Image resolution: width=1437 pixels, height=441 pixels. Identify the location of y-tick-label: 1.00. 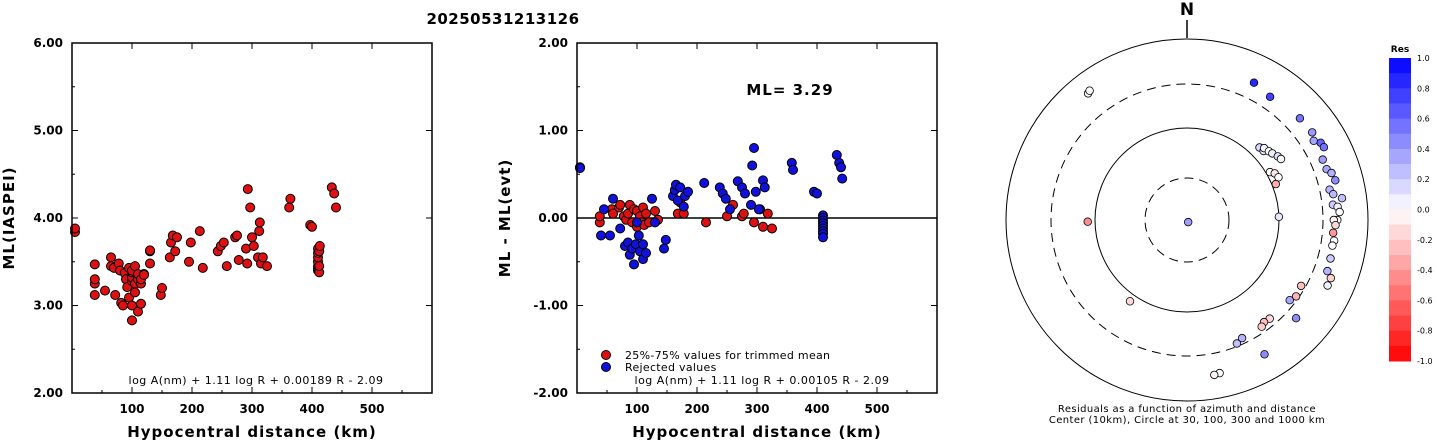
(553, 131).